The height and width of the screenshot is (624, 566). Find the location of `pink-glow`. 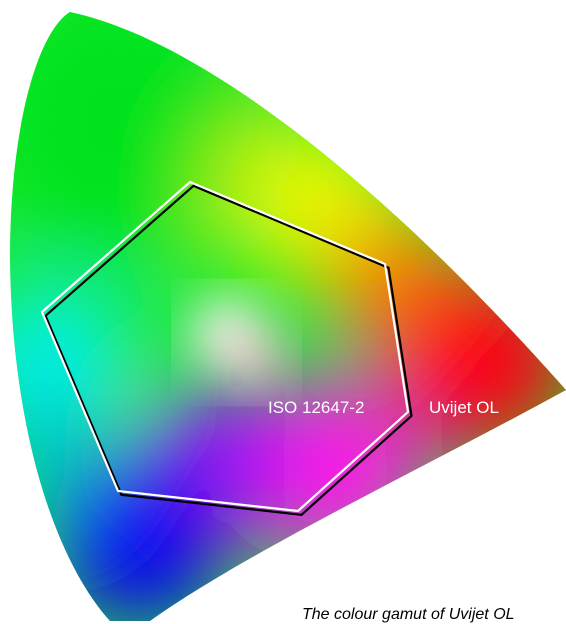

pink-glow is located at coordinates (255, 360).